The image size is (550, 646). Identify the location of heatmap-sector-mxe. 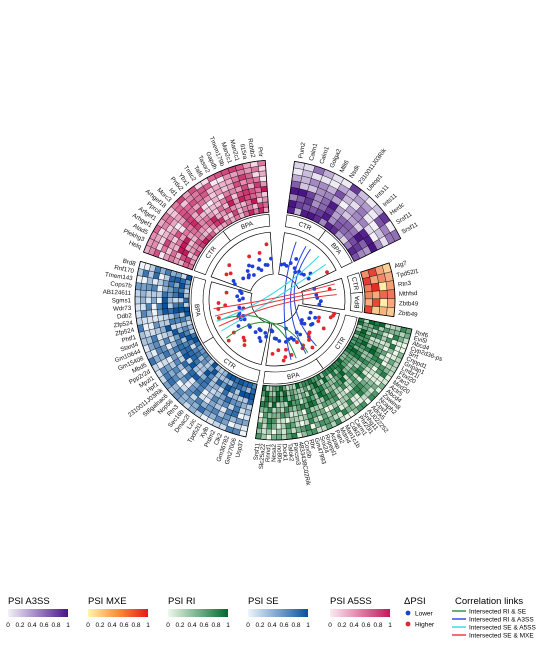
(378, 290).